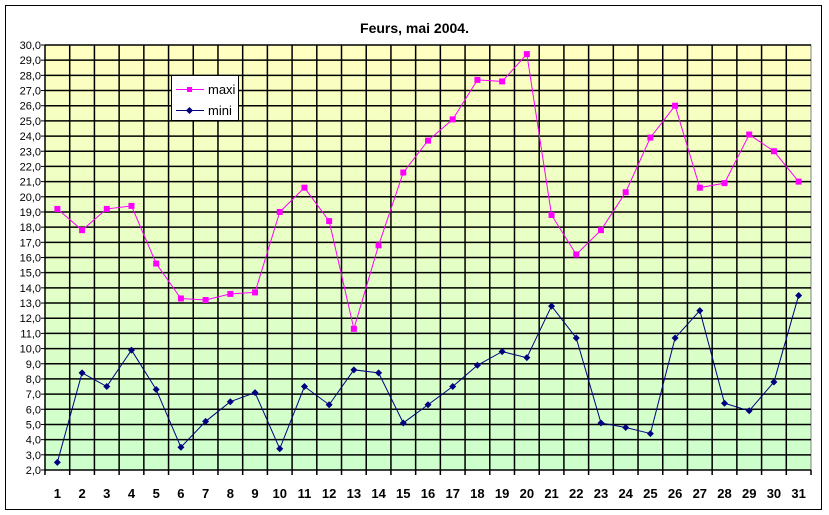 This screenshot has height=515, width=829. What do you see at coordinates (30, 198) in the screenshot?
I see `y-tick-label: 20,0` at bounding box center [30, 198].